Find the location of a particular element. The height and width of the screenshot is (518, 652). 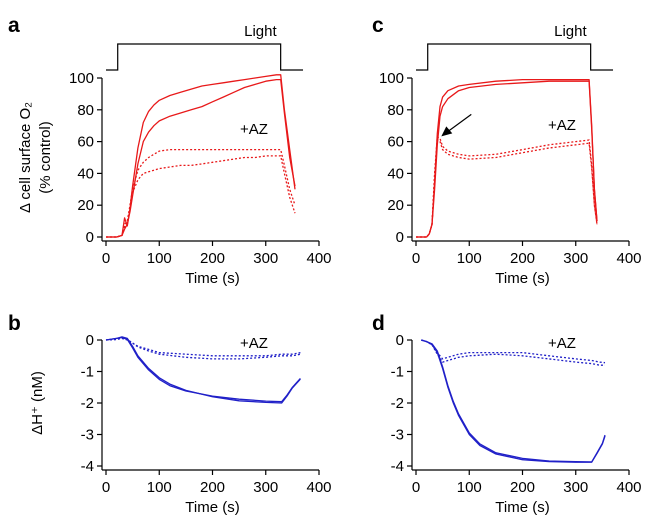

y-tick-label-d: -2 is located at coordinates (397, 403).